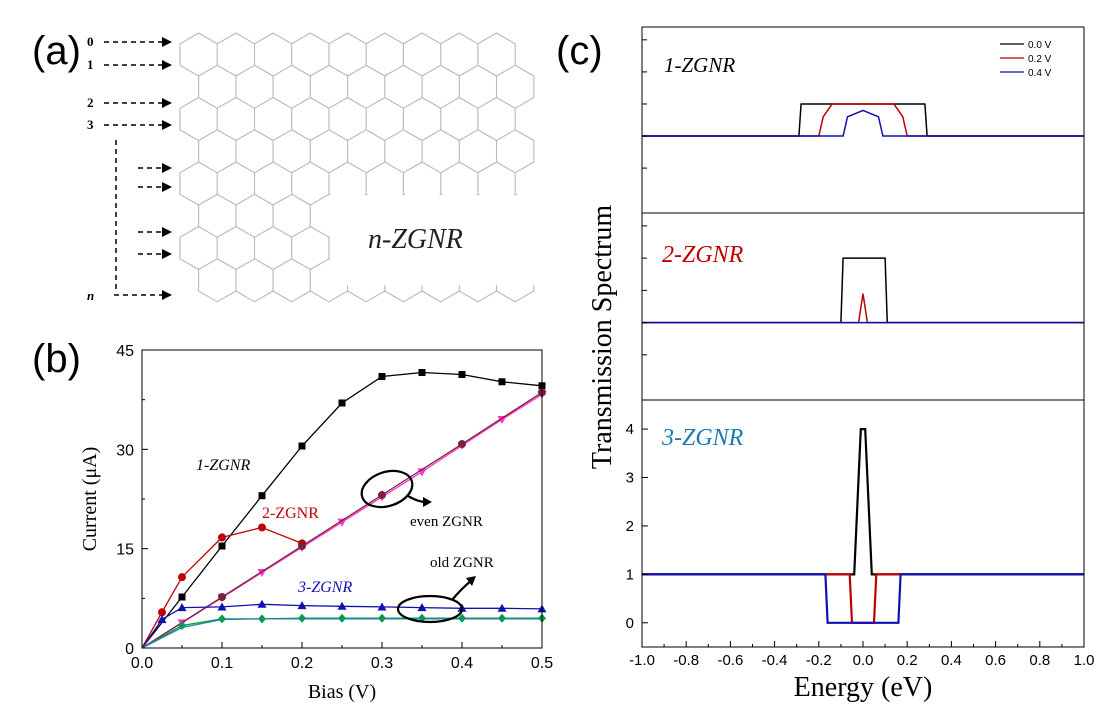 The image size is (1102, 721). Describe the element at coordinates (1040, 59) in the screenshot. I see `legend-item-1: 0.2 V` at that location.